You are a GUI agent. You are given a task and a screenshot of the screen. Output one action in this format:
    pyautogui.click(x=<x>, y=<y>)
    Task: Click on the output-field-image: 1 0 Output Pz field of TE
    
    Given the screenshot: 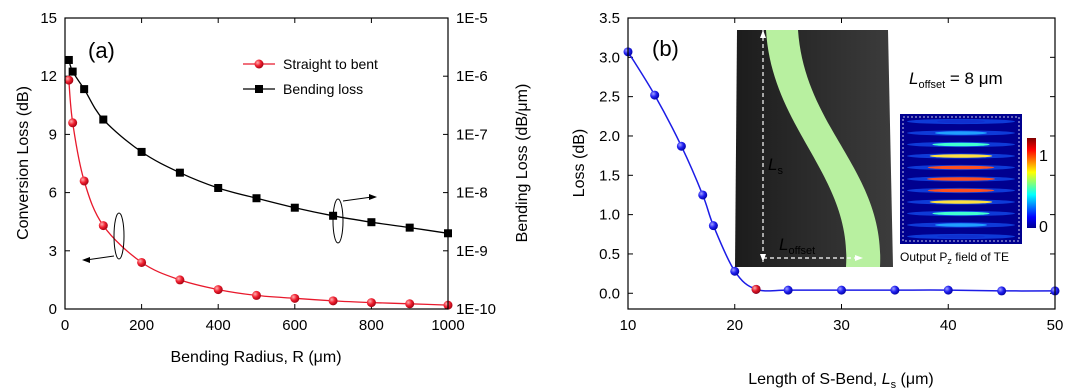 What is the action you would take?
    pyautogui.click(x=974, y=190)
    